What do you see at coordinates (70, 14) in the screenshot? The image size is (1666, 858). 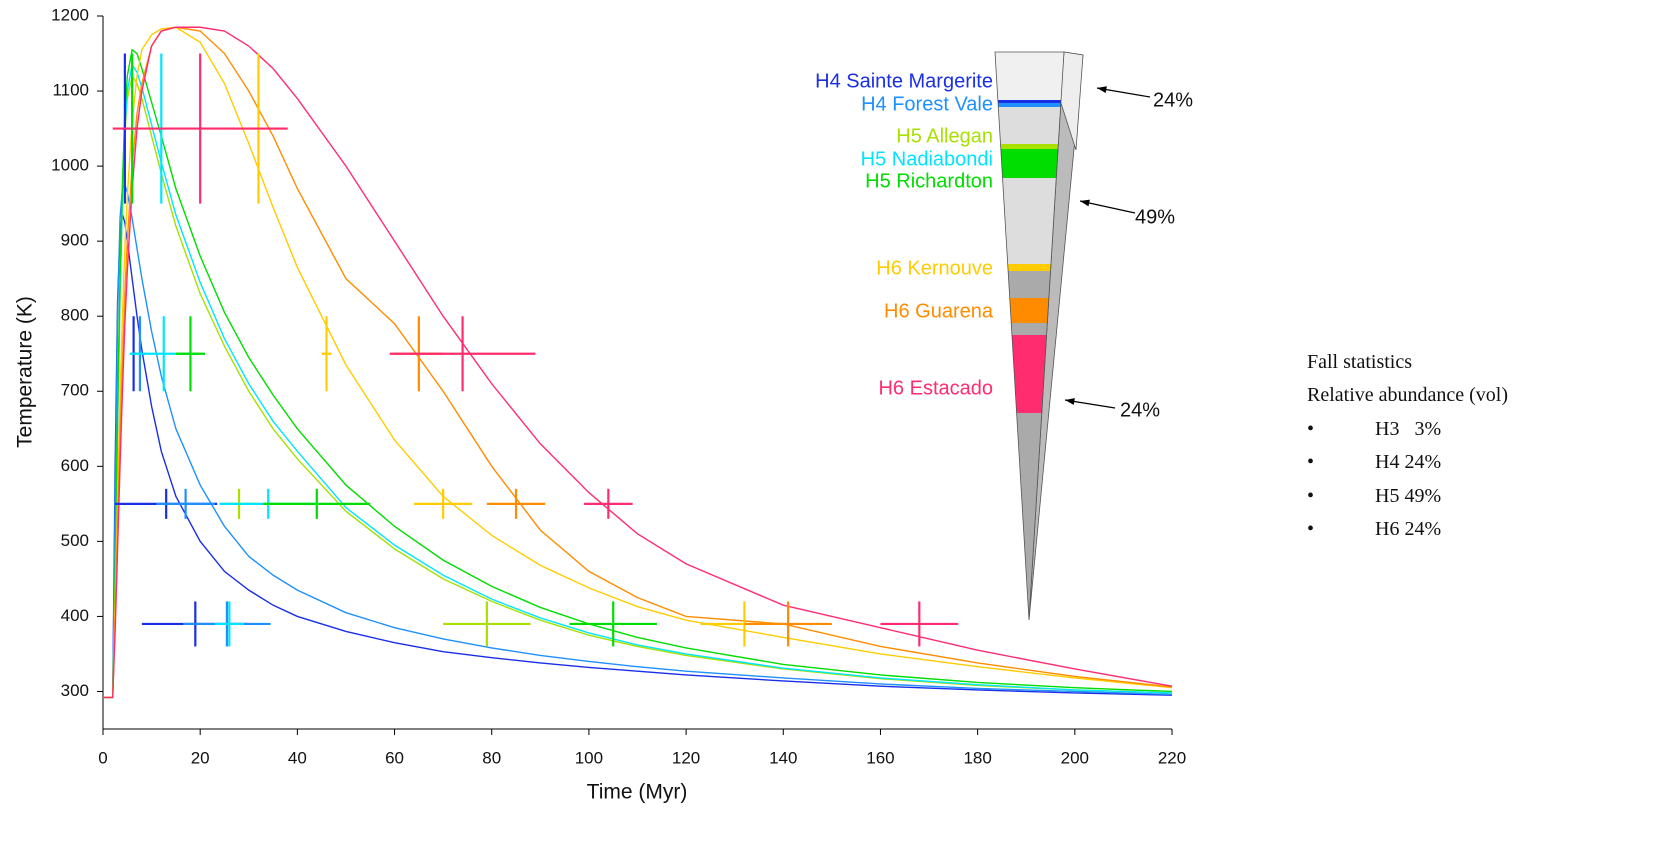 I see `y-tick-label: 1200` at bounding box center [70, 14].